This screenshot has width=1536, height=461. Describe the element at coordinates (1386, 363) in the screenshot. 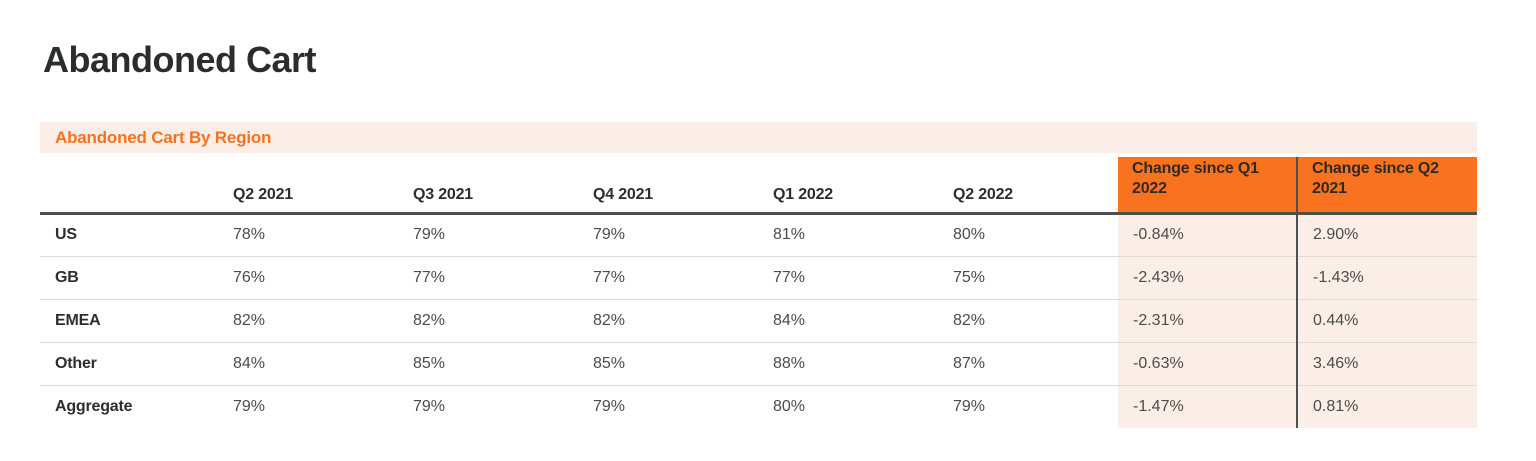

I see `table-cell-change: 3.46%` at that location.